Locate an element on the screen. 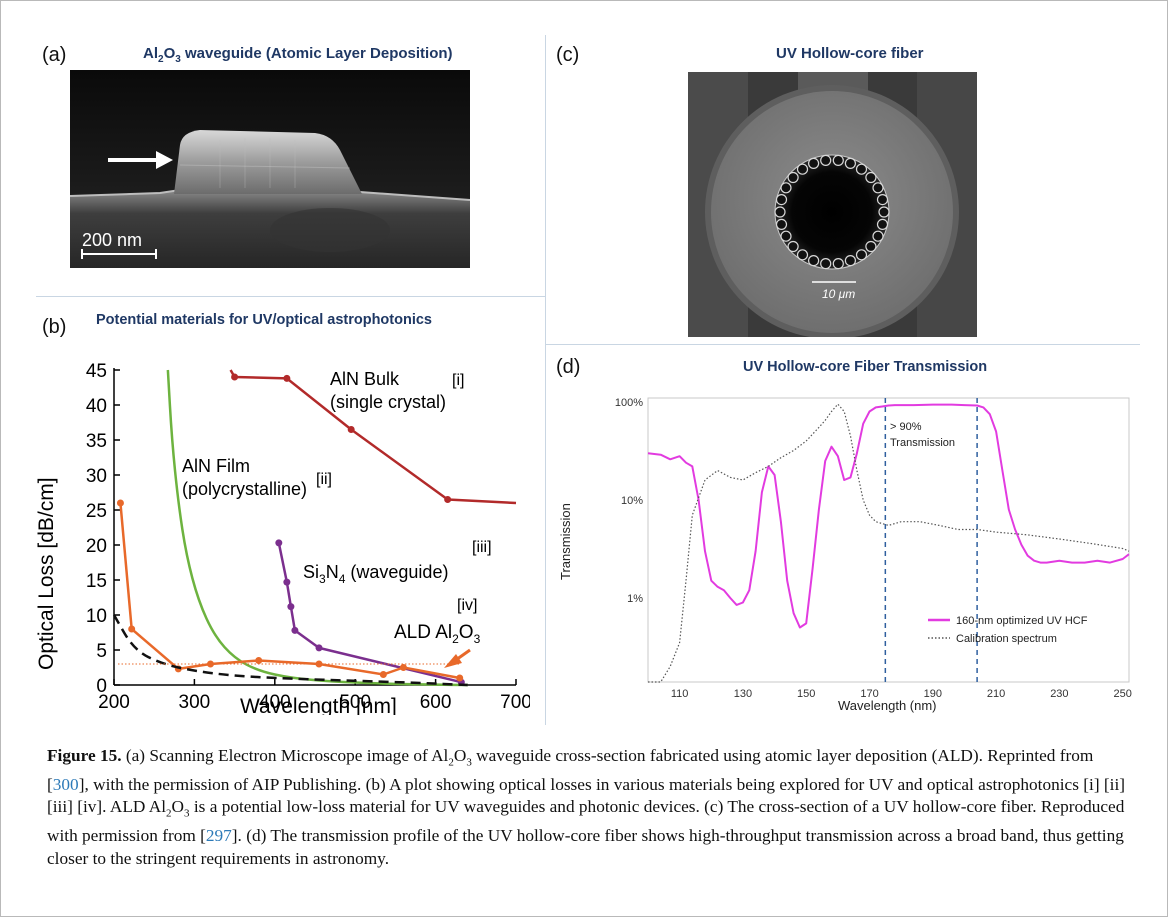 Image resolution: width=1168 pixels, height=917 pixels. y-tick-label: 0 is located at coordinates (101, 686).